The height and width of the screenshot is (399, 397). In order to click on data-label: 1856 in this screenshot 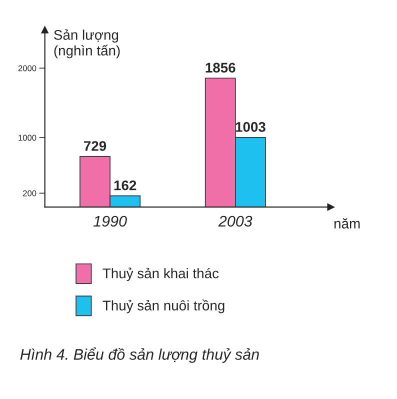, I will do `click(221, 67)`.